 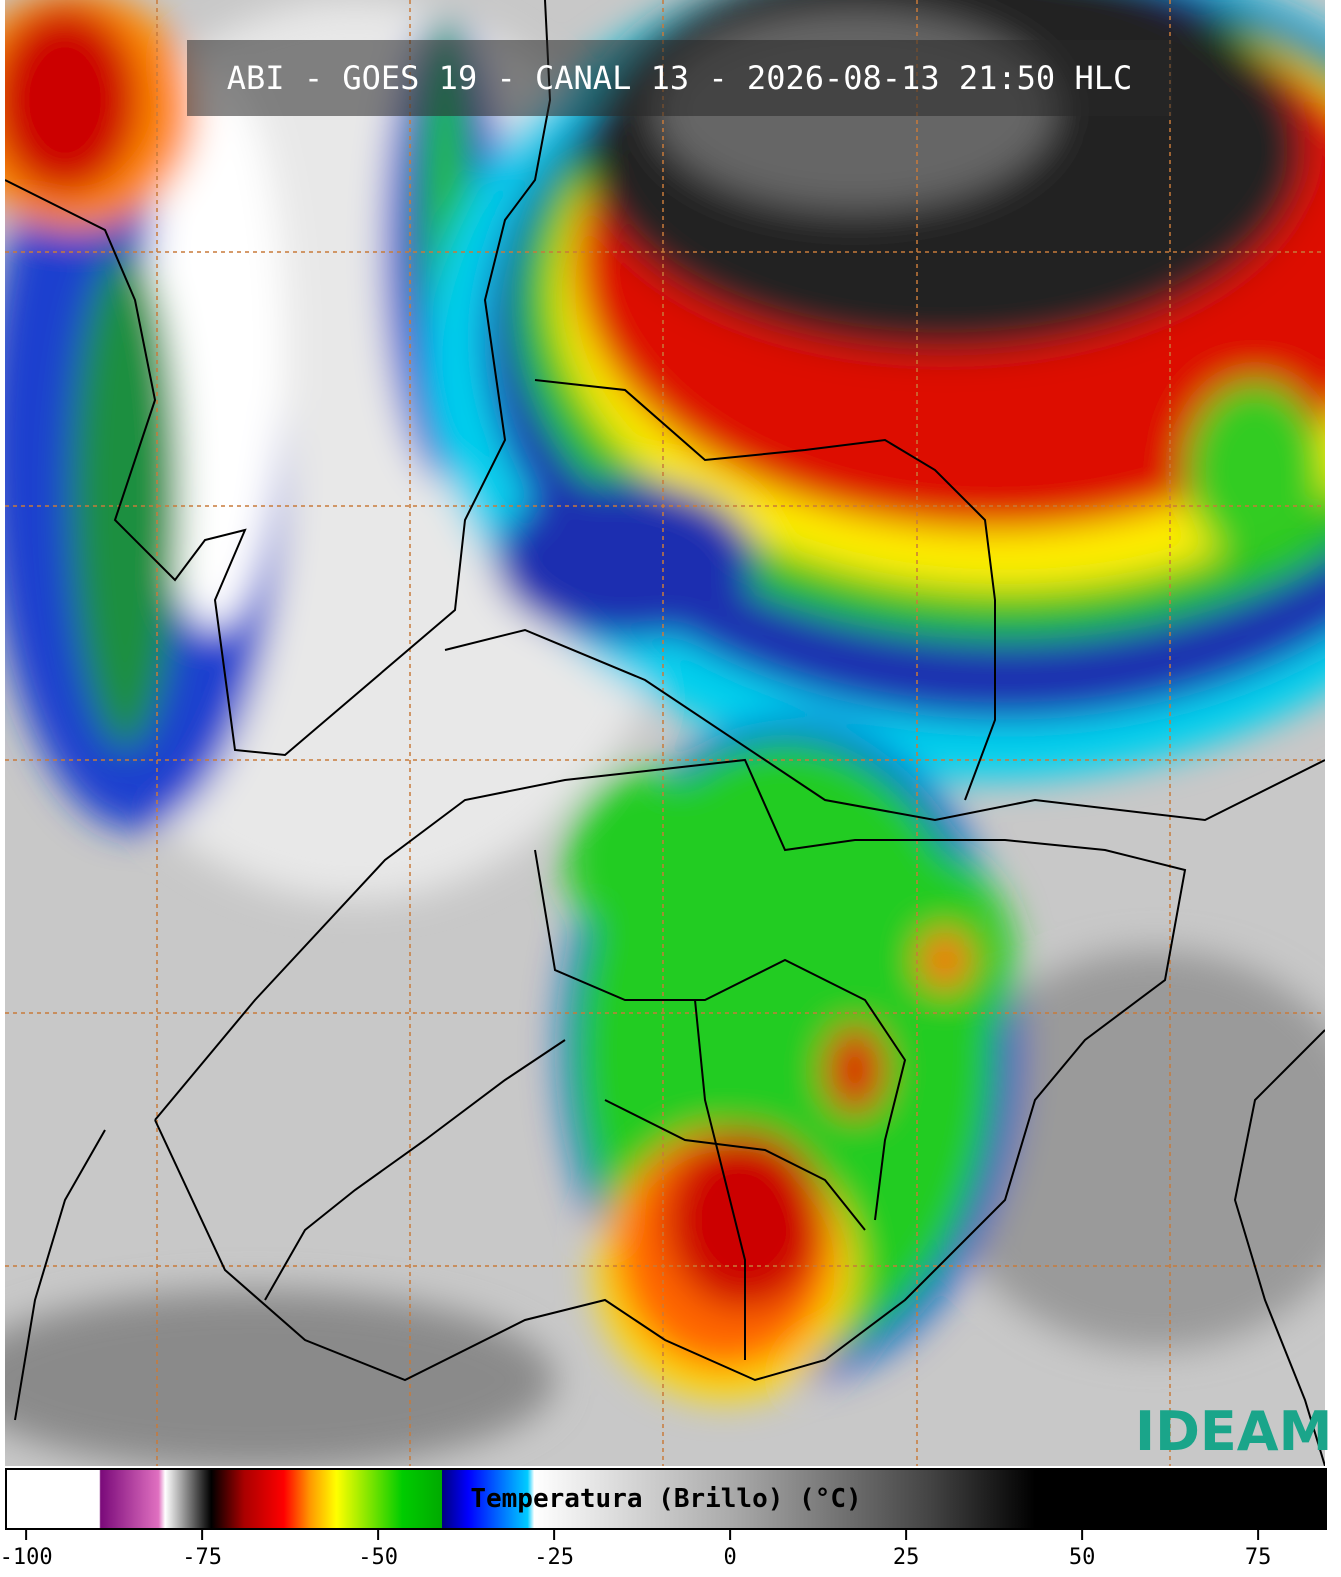 What do you see at coordinates (1258, 1557) in the screenshot?
I see `tick-label: 75` at bounding box center [1258, 1557].